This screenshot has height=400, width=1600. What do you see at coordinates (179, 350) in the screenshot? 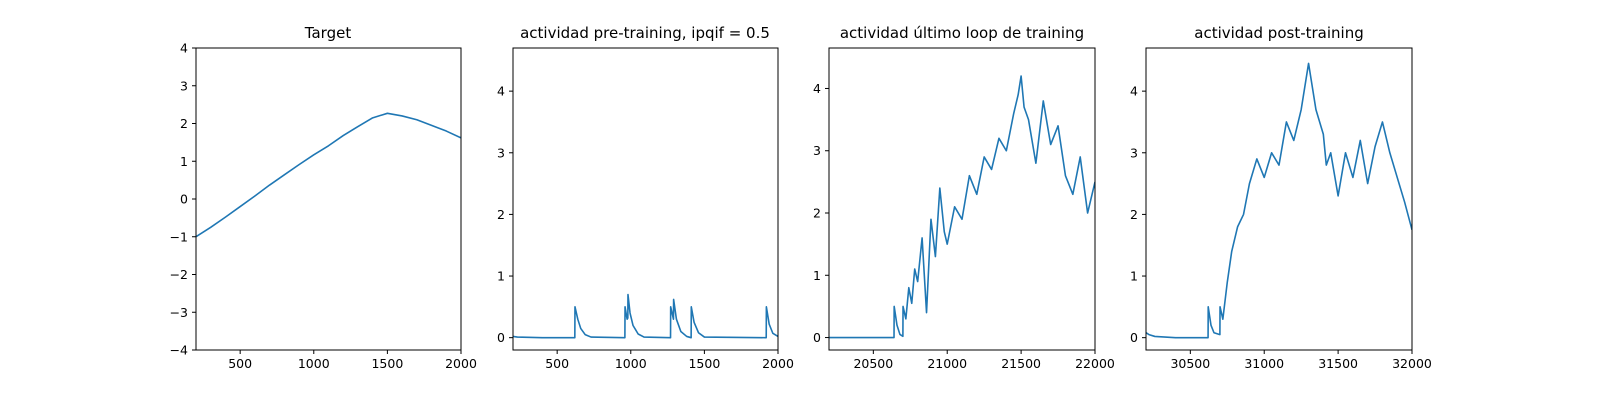
I see `y-tick-label-target: −4` at bounding box center [179, 350].